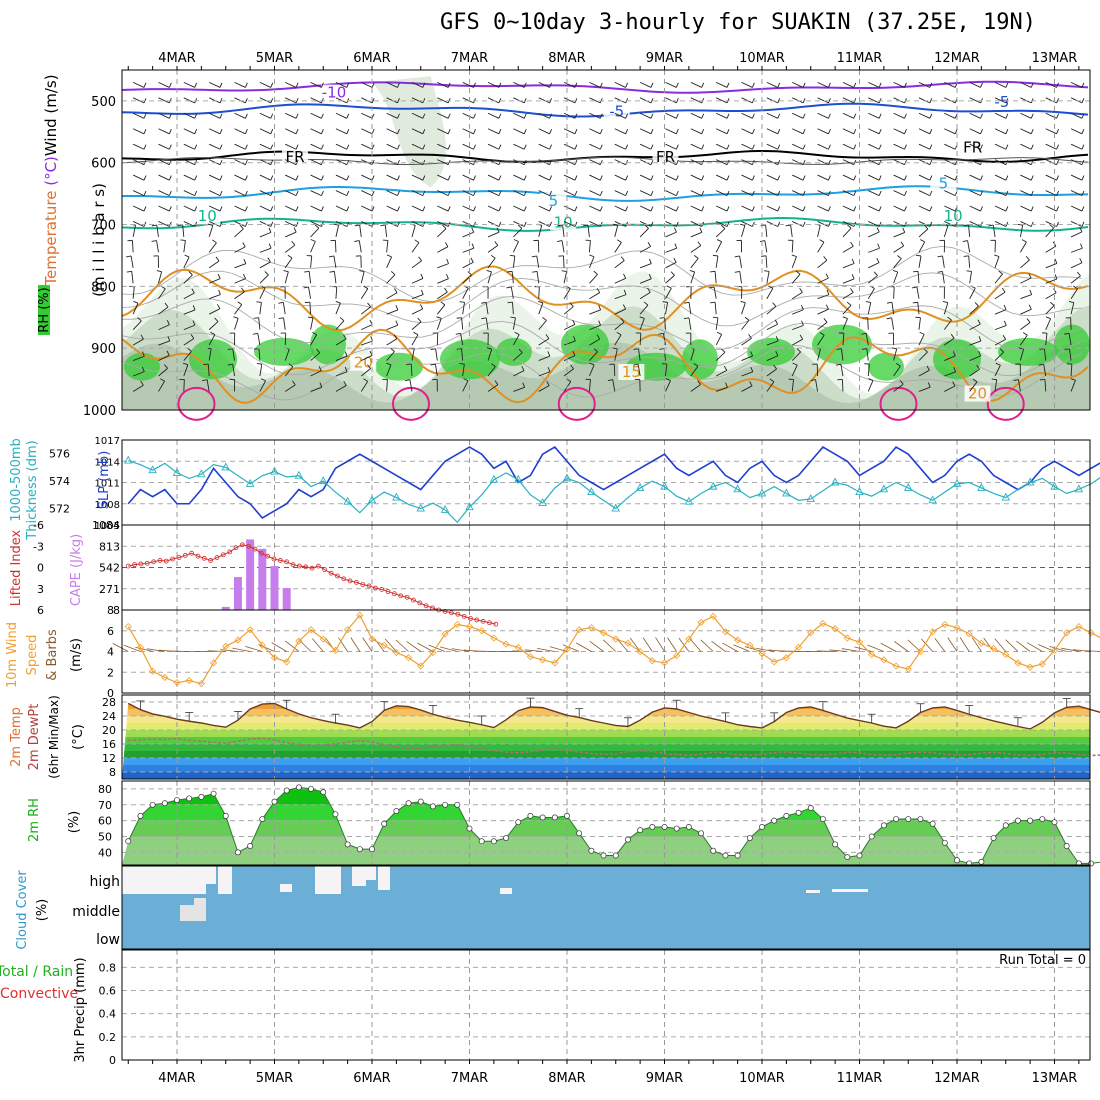 Image resolution: width=1100 pixels, height=1100 pixels. What do you see at coordinates (469, 1078) in the screenshot?
I see `x-tick-label-bottom: 7MAR` at bounding box center [469, 1078].